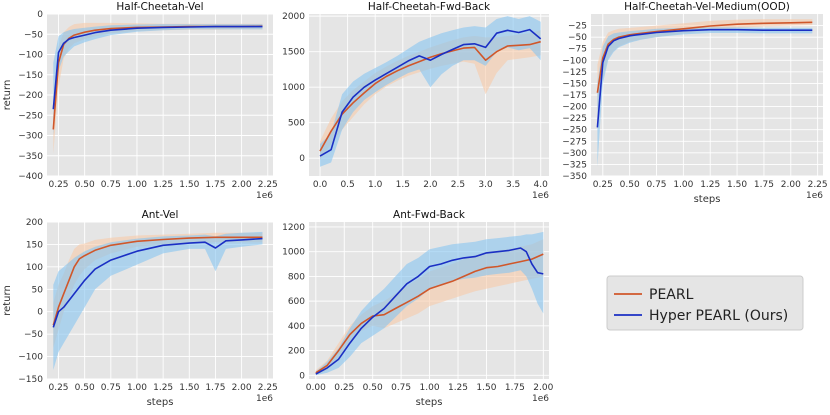 The height and width of the screenshot is (415, 830). What do you see at coordinates (30, 177) in the screenshot?
I see `y-tick-label: −400` at bounding box center [30, 177].